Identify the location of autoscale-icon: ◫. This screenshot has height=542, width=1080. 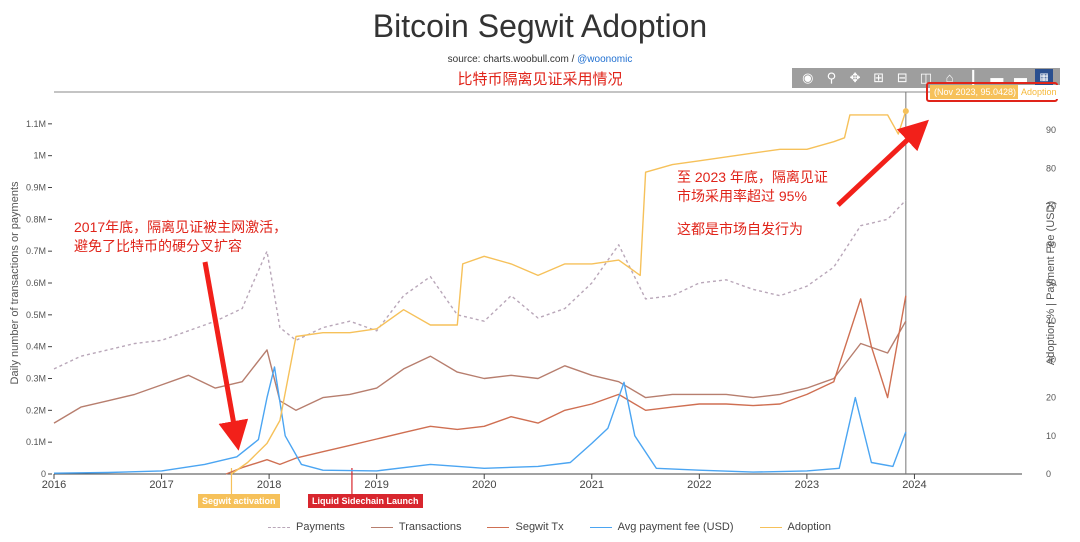
(926, 77).